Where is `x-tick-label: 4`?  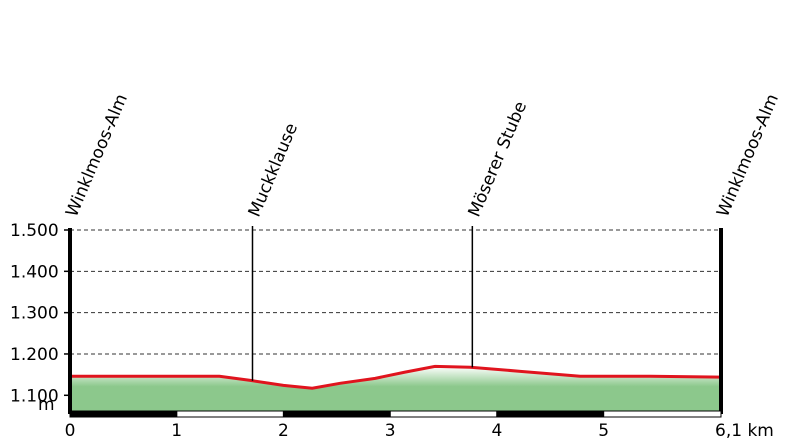 x-tick-label: 4 is located at coordinates (496, 430).